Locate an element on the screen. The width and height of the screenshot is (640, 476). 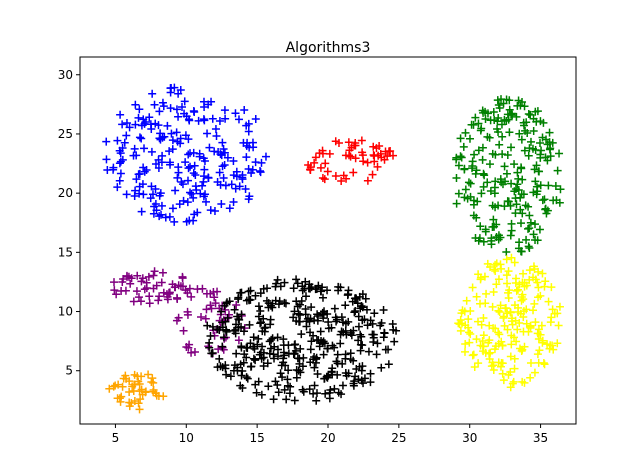
y-tick-label: 5 is located at coordinates (69, 371).